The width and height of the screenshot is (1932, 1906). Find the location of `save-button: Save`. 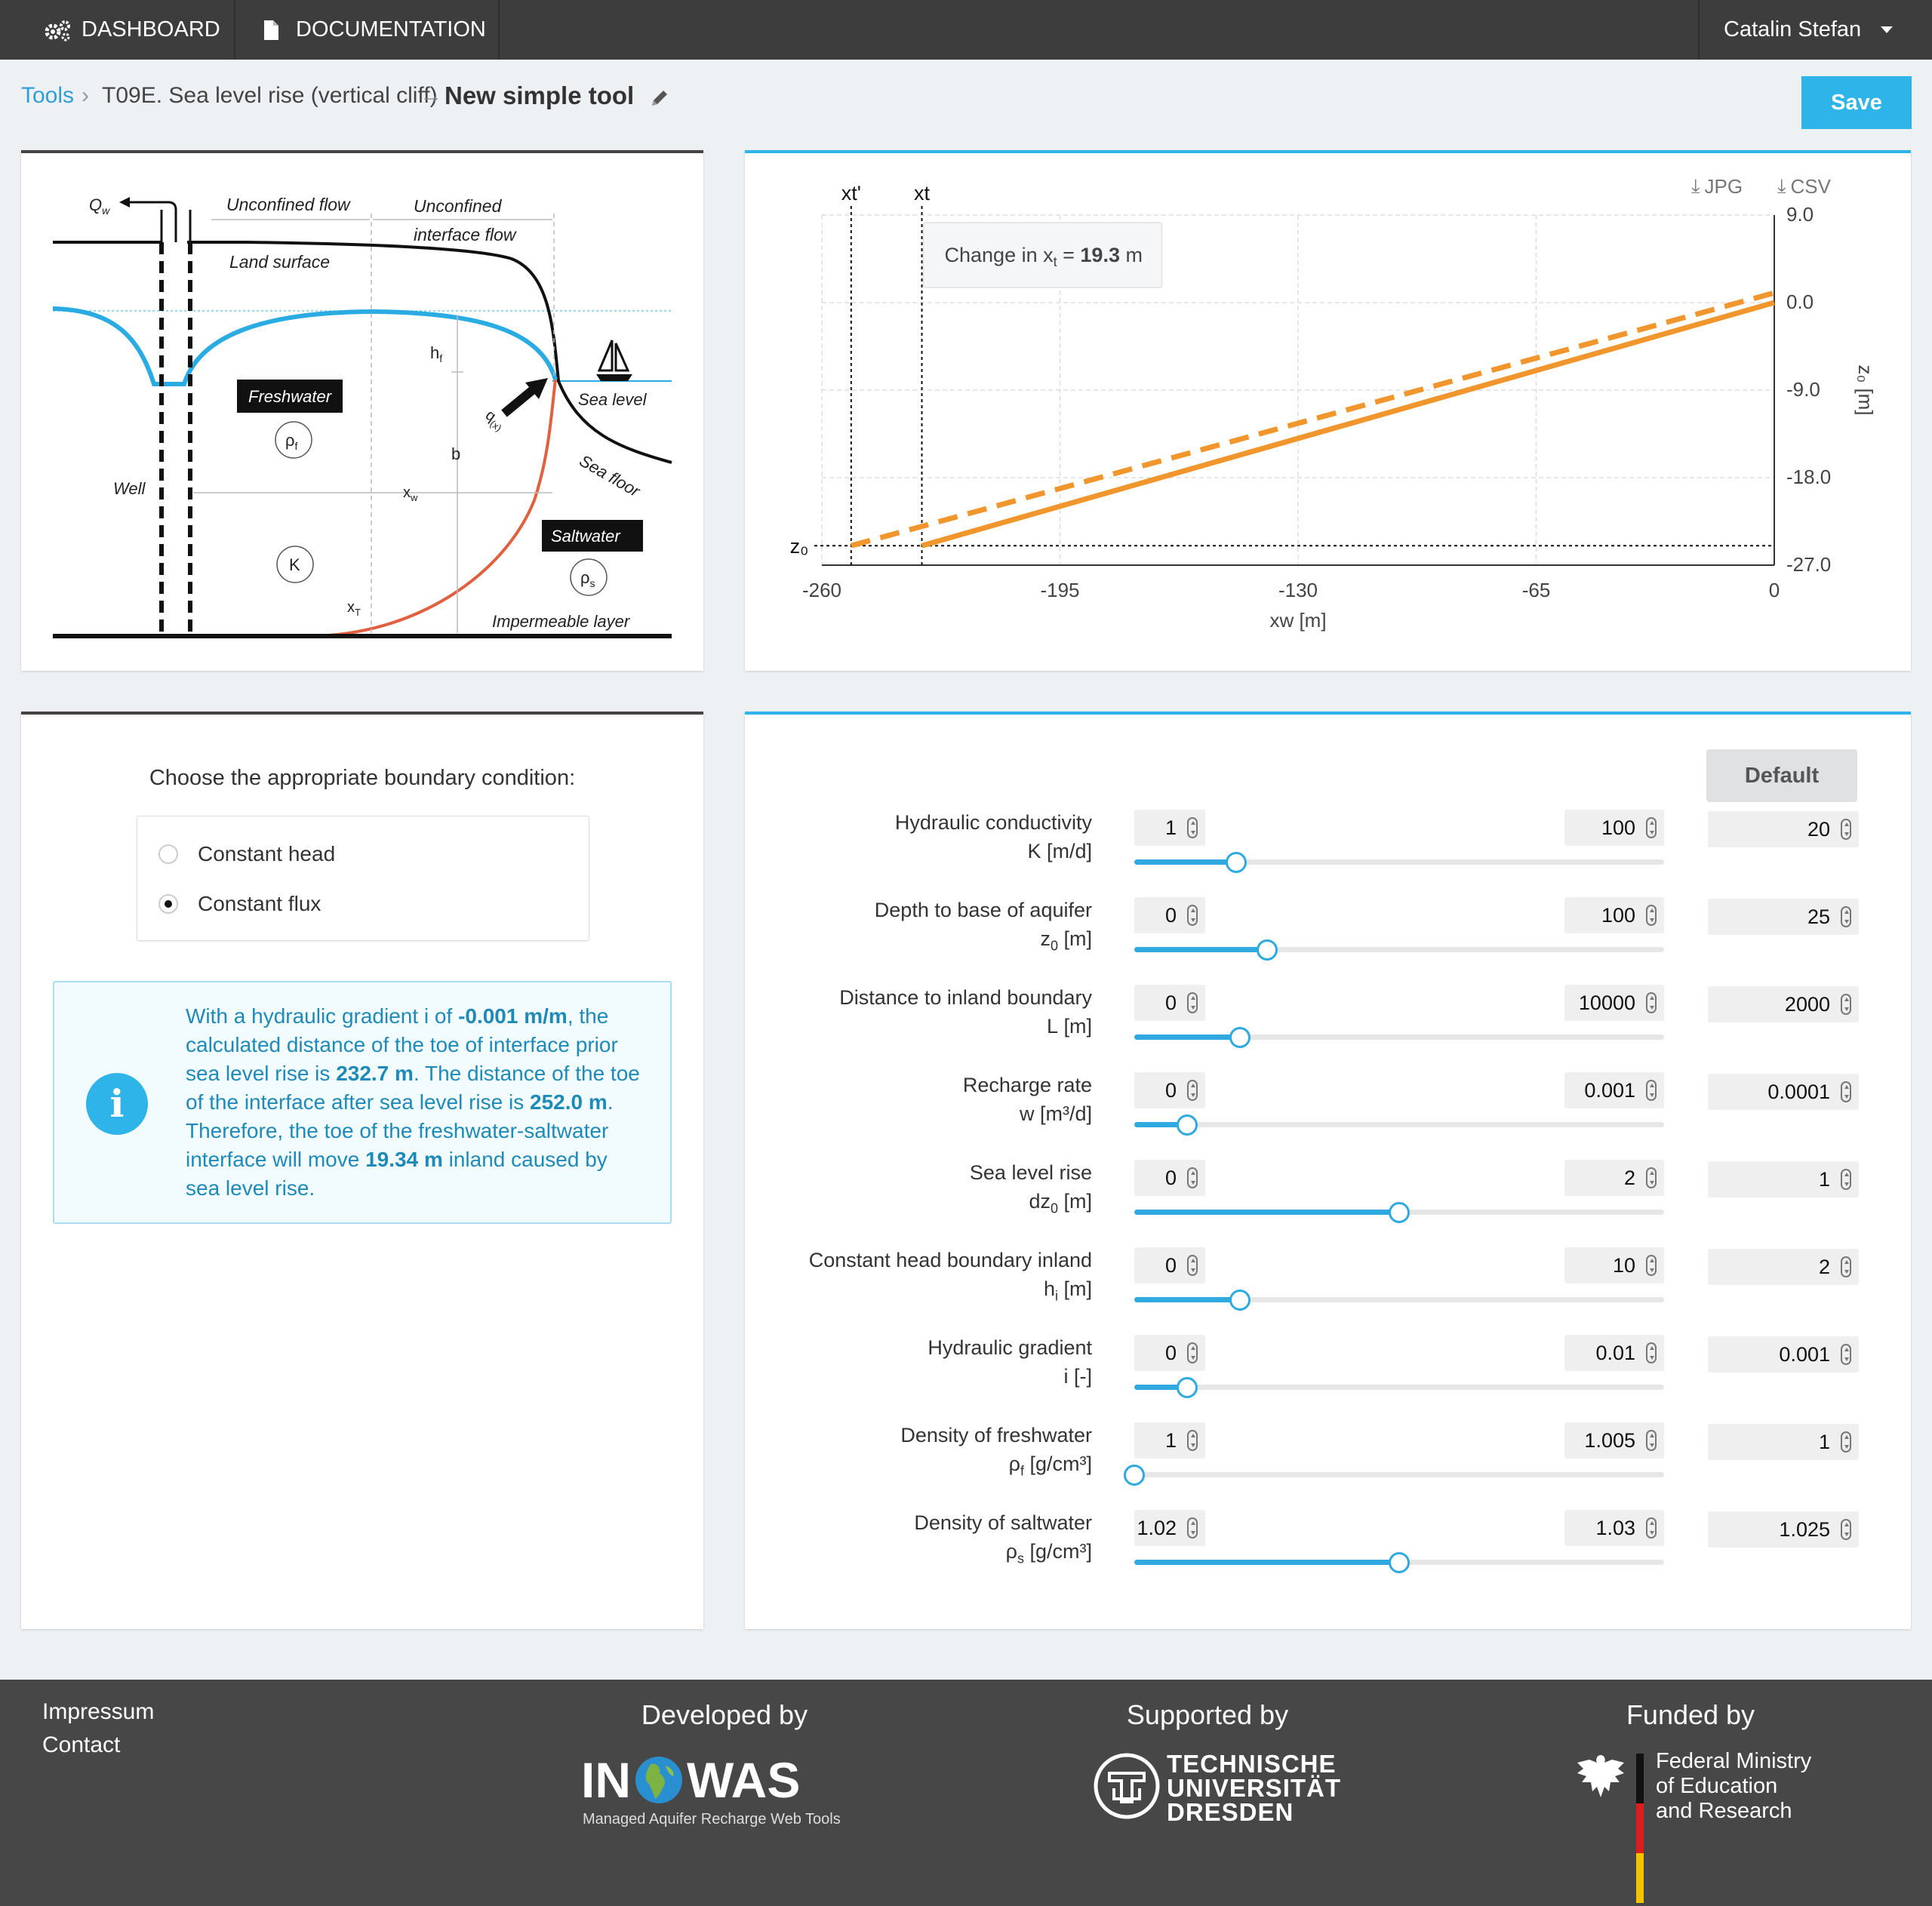

save-button: Save is located at coordinates (1856, 103).